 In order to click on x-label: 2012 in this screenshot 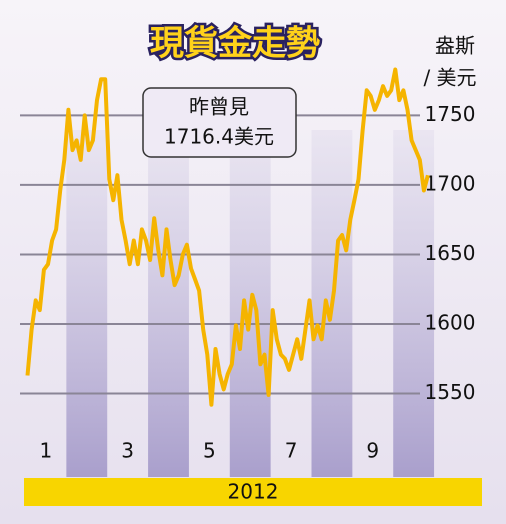, I will do `click(253, 492)`.